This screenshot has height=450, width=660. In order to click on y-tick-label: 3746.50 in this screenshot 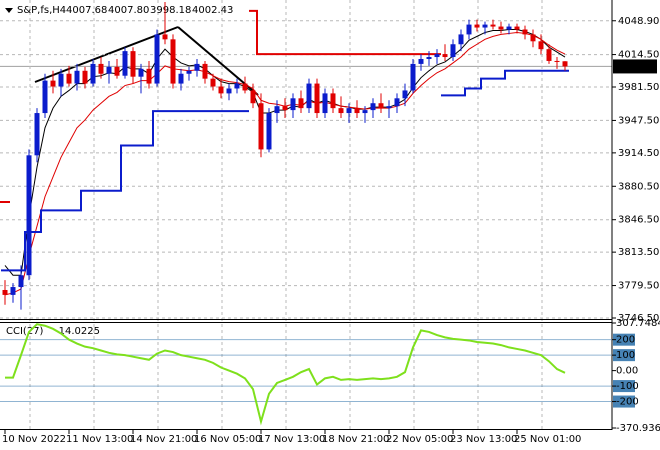, I will do `click(638, 318)`.